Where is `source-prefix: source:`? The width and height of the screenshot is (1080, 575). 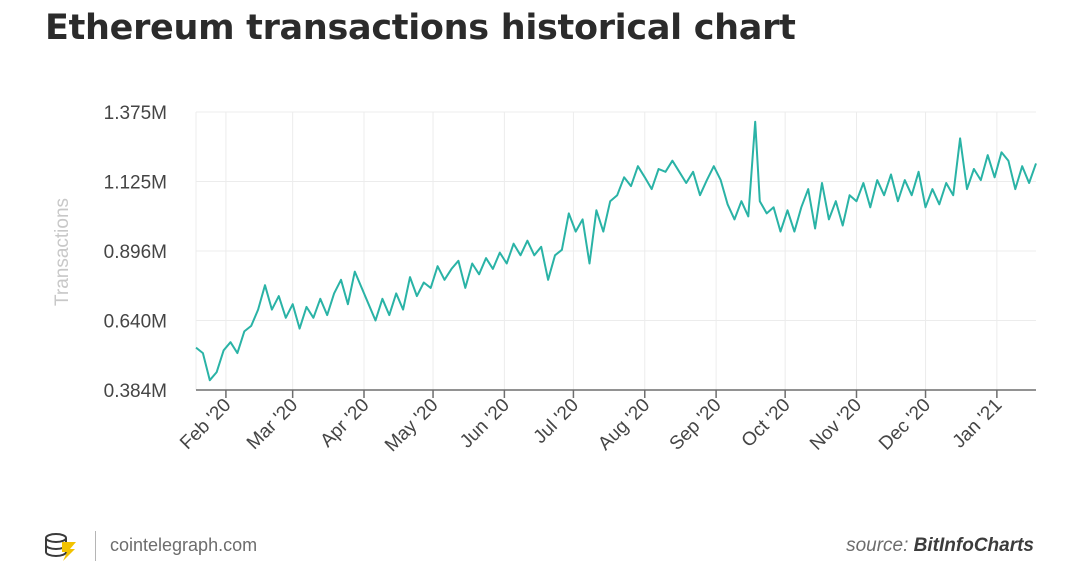
source-prefix: source: is located at coordinates (877, 545).